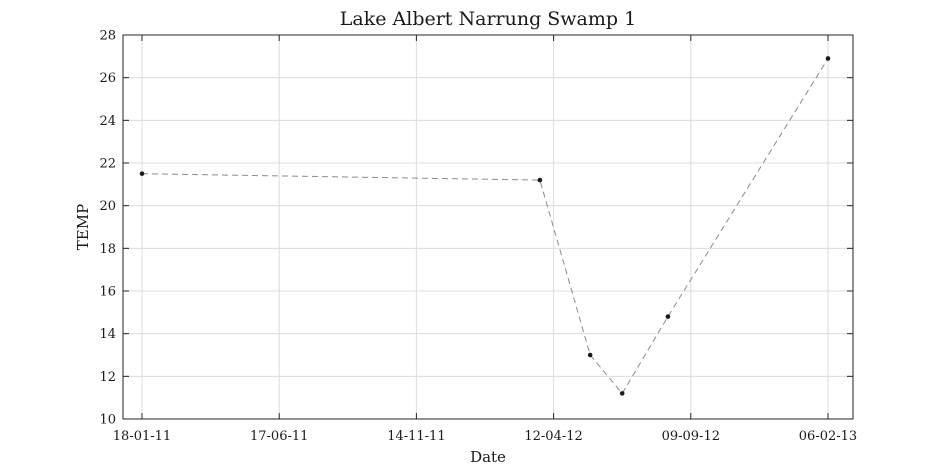 The image size is (945, 472). I want to click on y-tick-label: 24, so click(107, 121).